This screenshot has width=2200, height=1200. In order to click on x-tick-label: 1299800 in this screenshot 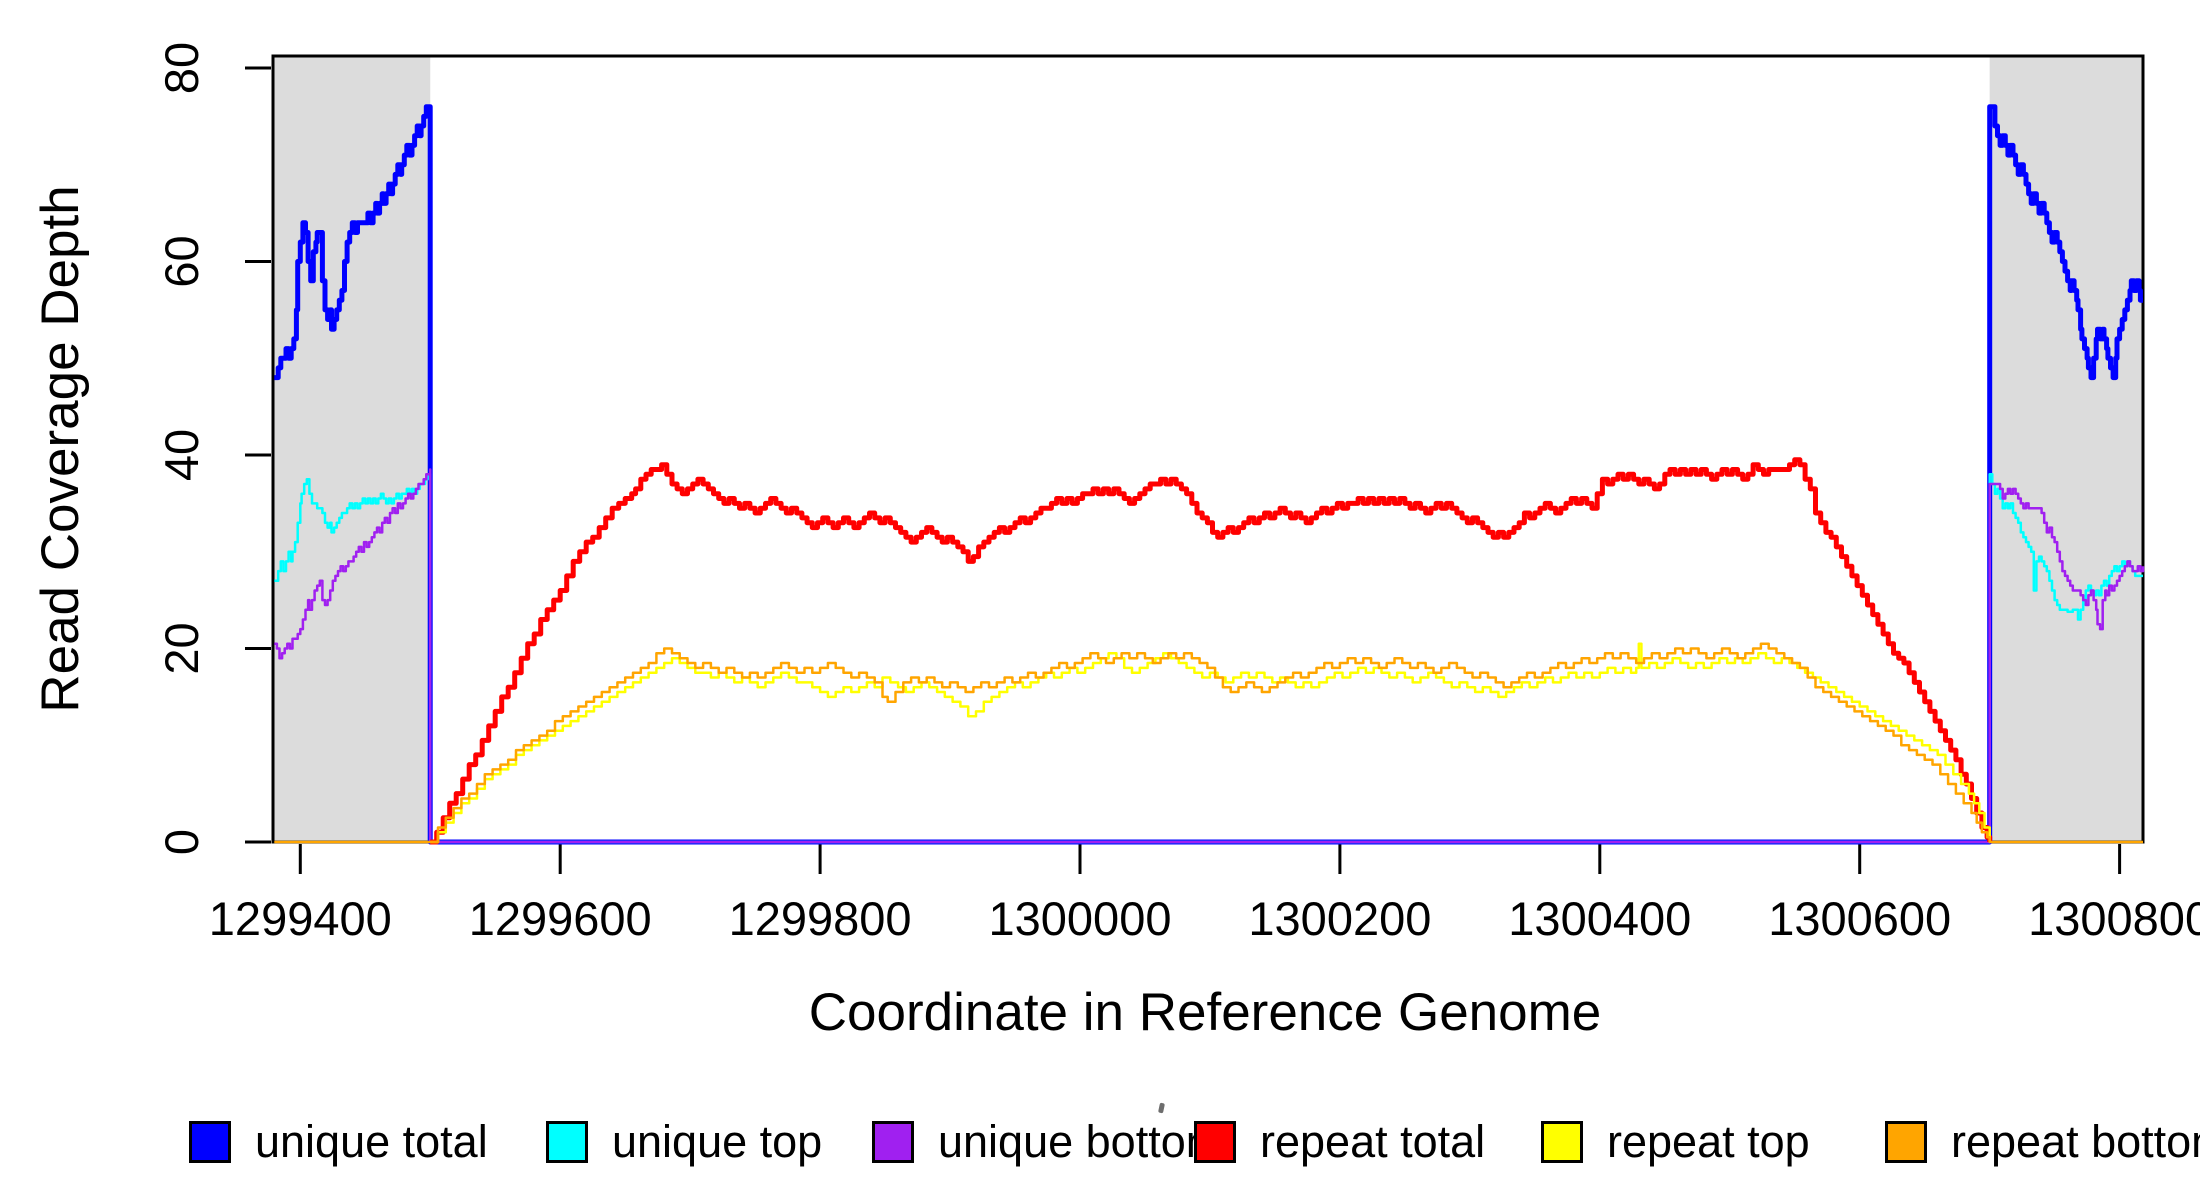, I will do `click(820, 918)`.